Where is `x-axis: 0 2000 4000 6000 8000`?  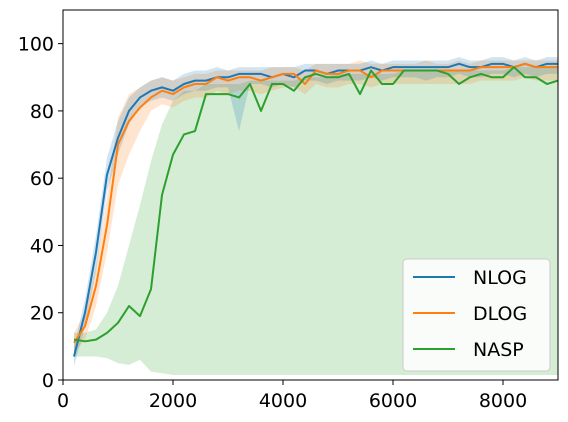 x-axis: 0 2000 4000 6000 8000 is located at coordinates (292, 396).